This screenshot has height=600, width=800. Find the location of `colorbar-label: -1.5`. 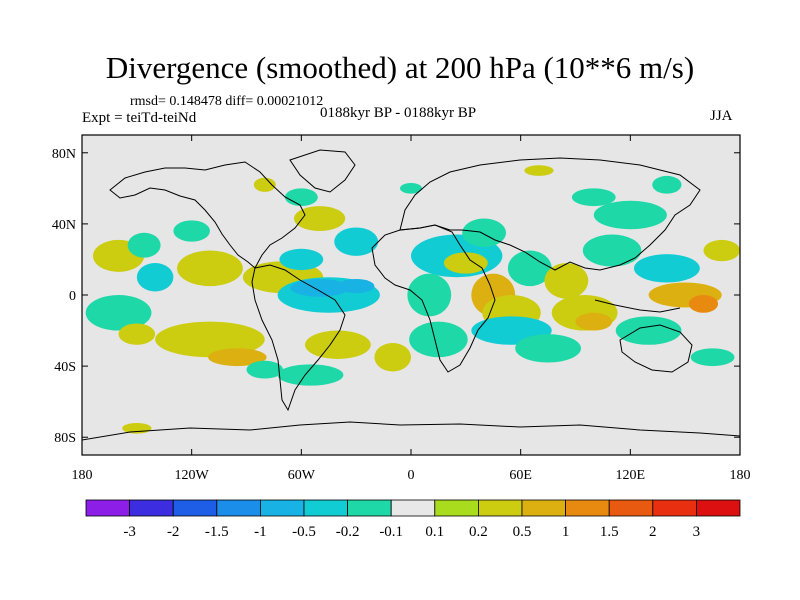

colorbar-label: -1.5 is located at coordinates (217, 532).